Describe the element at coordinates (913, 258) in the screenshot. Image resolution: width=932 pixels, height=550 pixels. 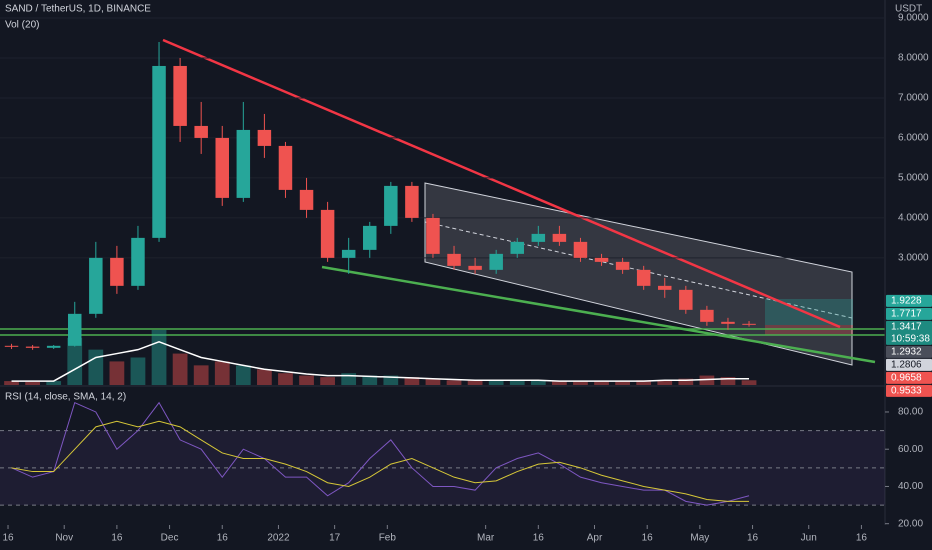
I see `y-tick-label: 3.0000` at that location.